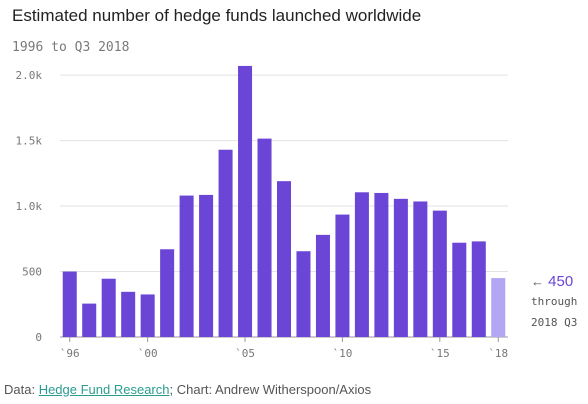 The image size is (588, 404). What do you see at coordinates (420, 269) in the screenshot?
I see `bar-2014` at bounding box center [420, 269].